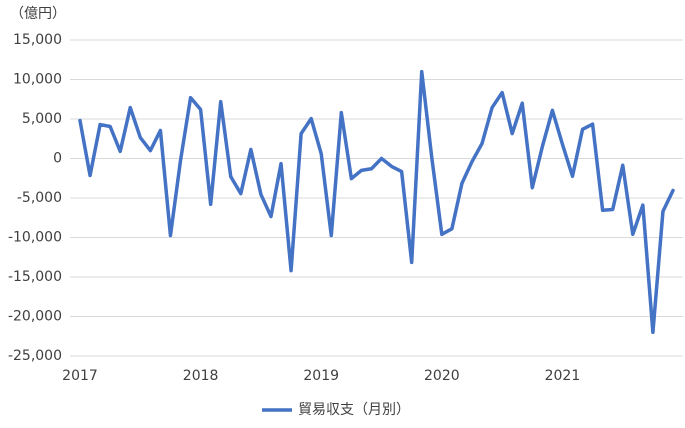 The width and height of the screenshot is (685, 428). I want to click on y-tick-label: -15,000, so click(35, 277).